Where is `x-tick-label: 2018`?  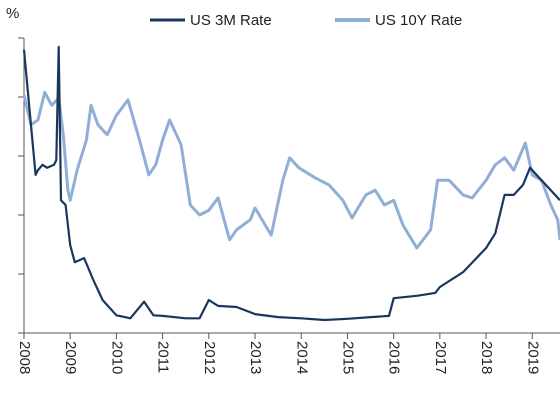 x-tick-label: 2018 is located at coordinates (486, 357).